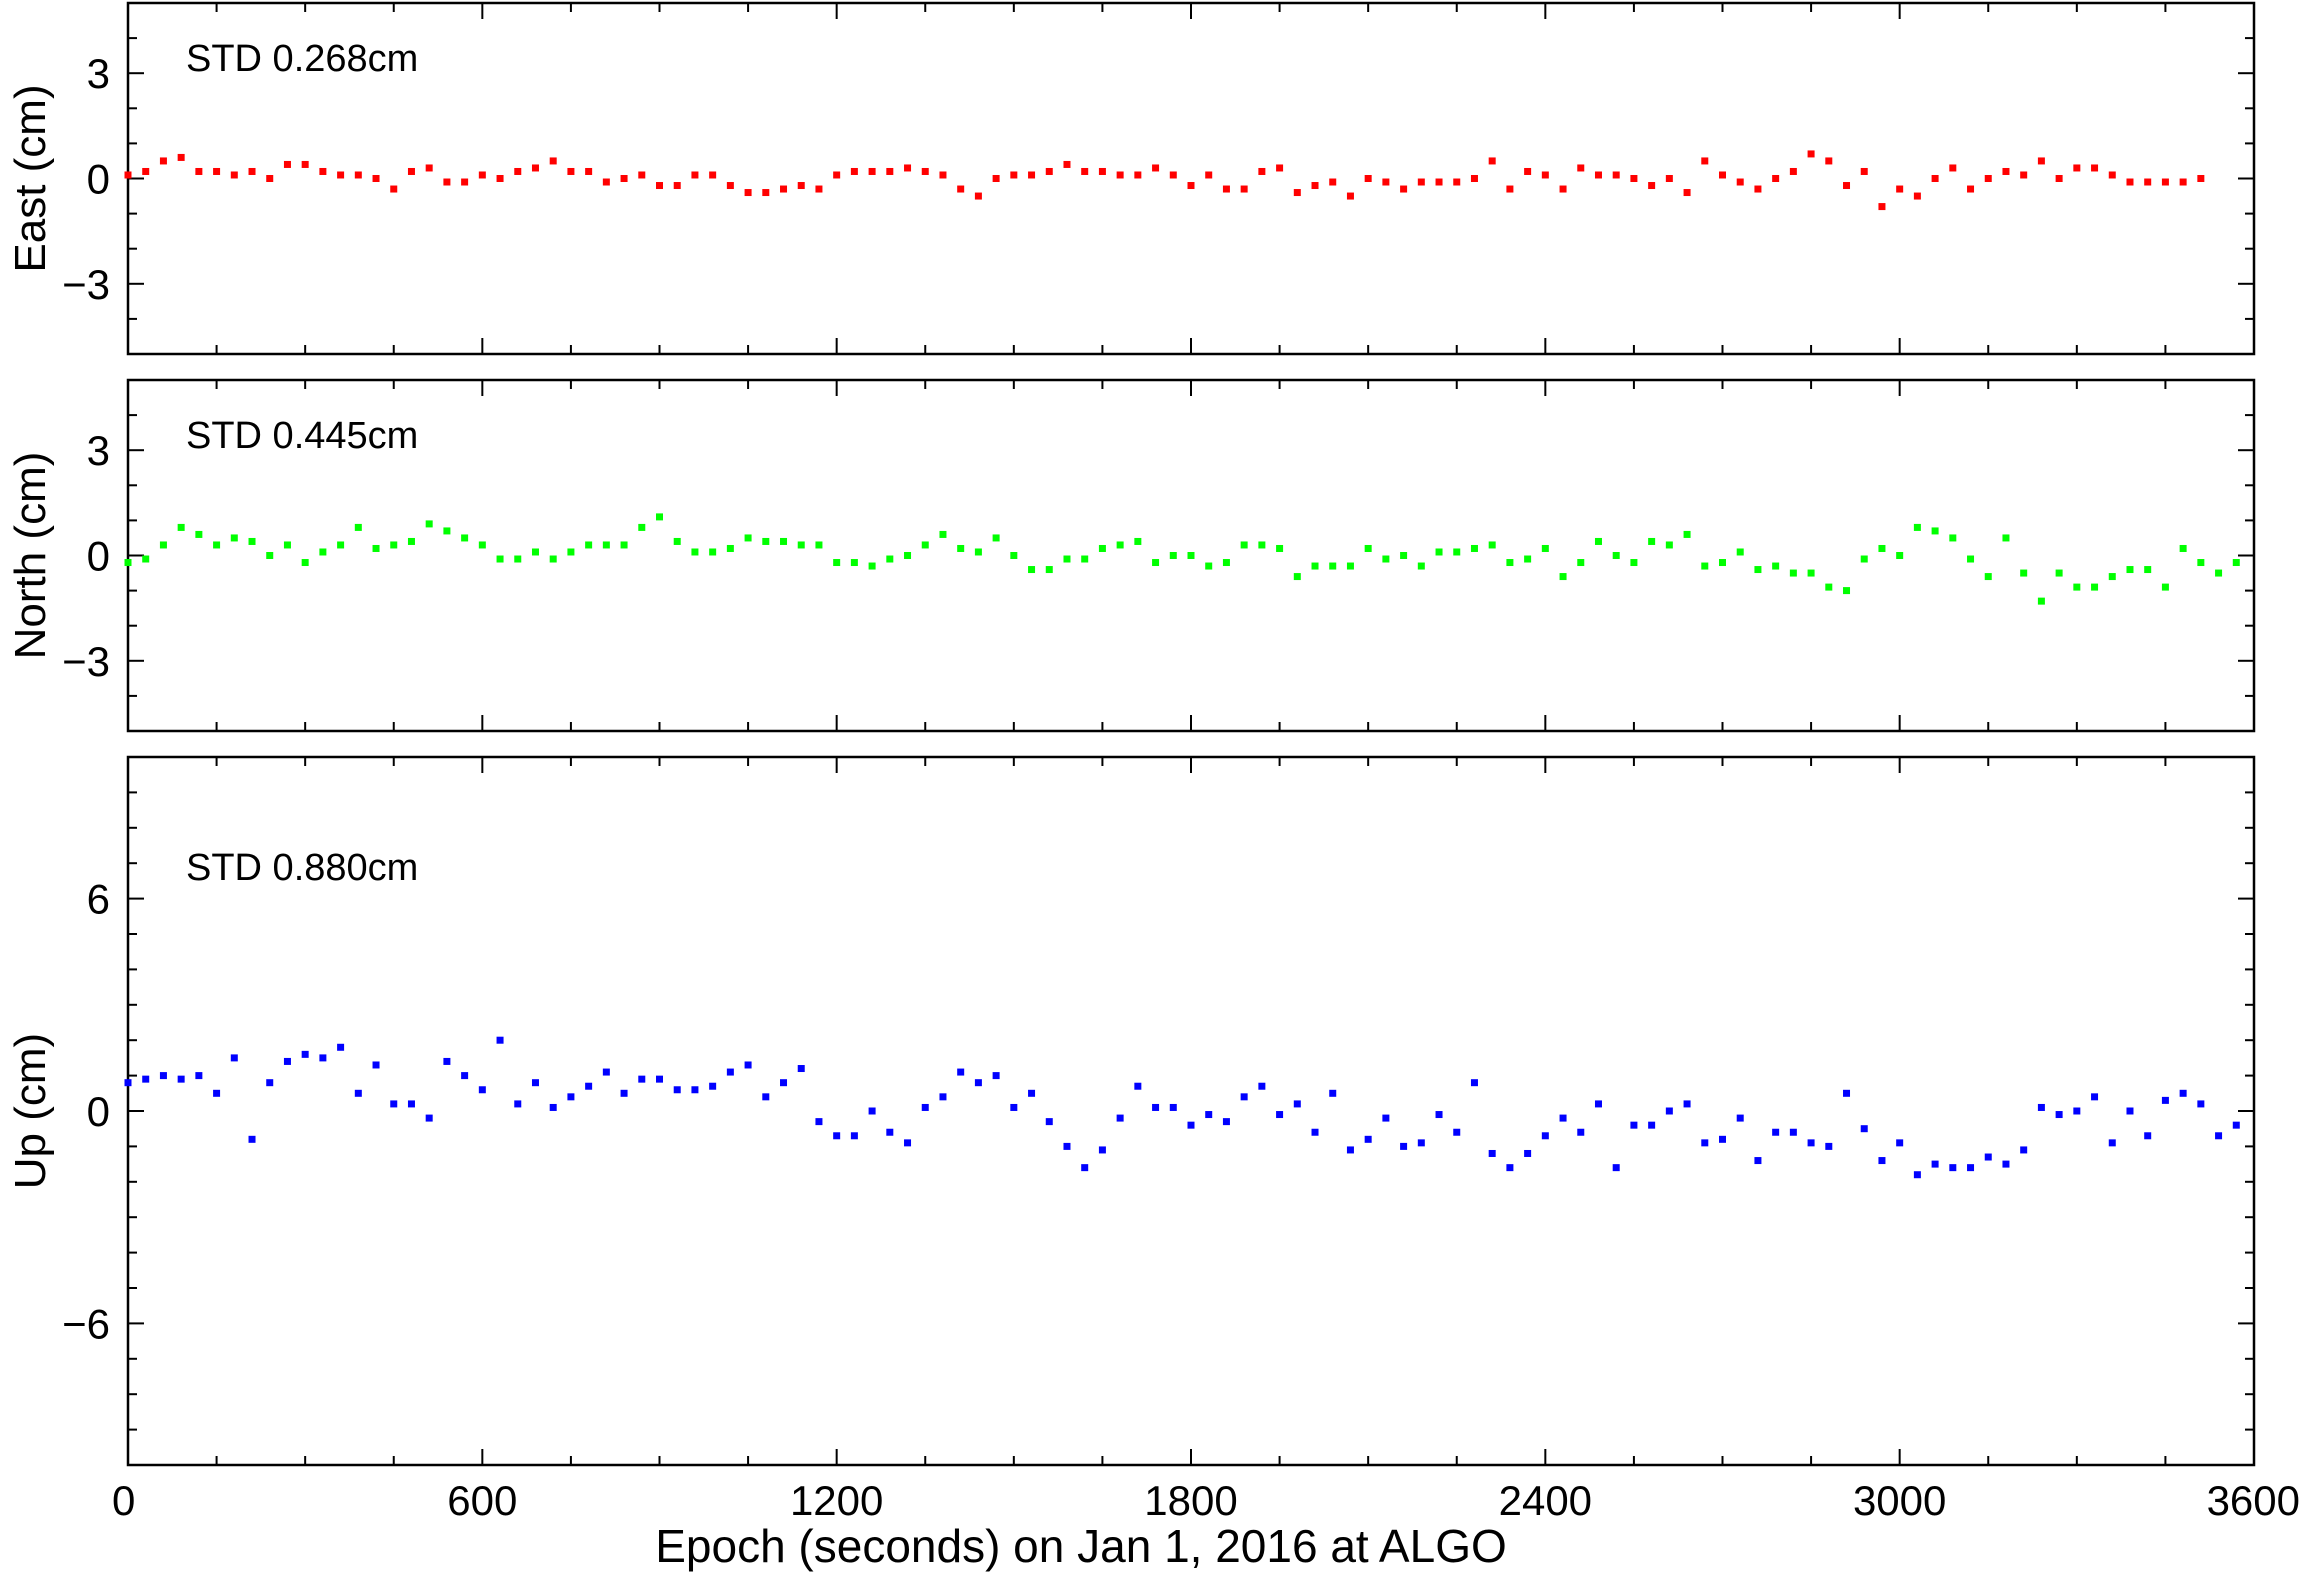 The width and height of the screenshot is (2308, 1572). Describe the element at coordinates (98, 450) in the screenshot. I see `y-tick-label: 3` at that location.